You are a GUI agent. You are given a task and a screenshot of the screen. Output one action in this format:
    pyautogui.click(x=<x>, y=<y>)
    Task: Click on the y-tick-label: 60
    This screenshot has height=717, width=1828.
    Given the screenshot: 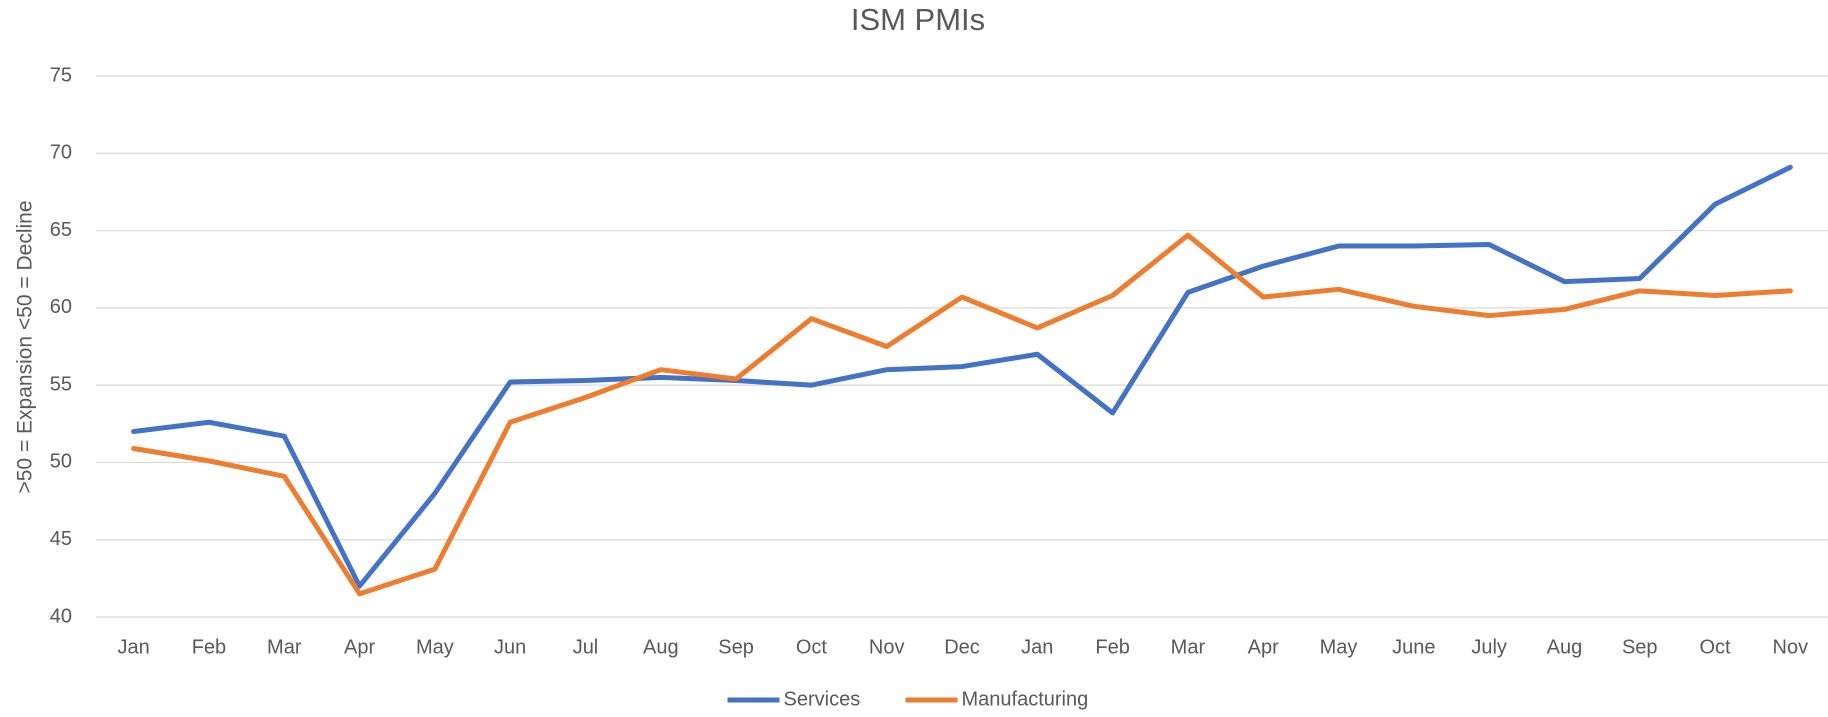 What is the action you would take?
    pyautogui.click(x=61, y=307)
    